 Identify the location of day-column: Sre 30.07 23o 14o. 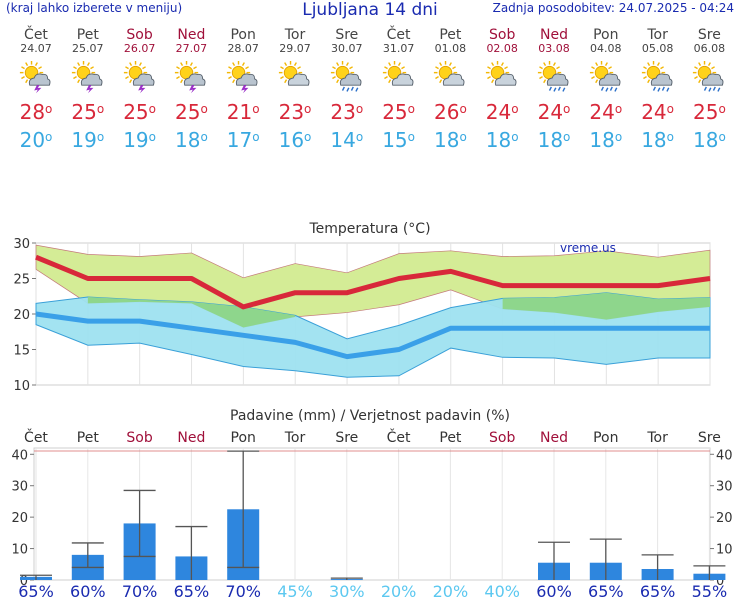
(347, 89).